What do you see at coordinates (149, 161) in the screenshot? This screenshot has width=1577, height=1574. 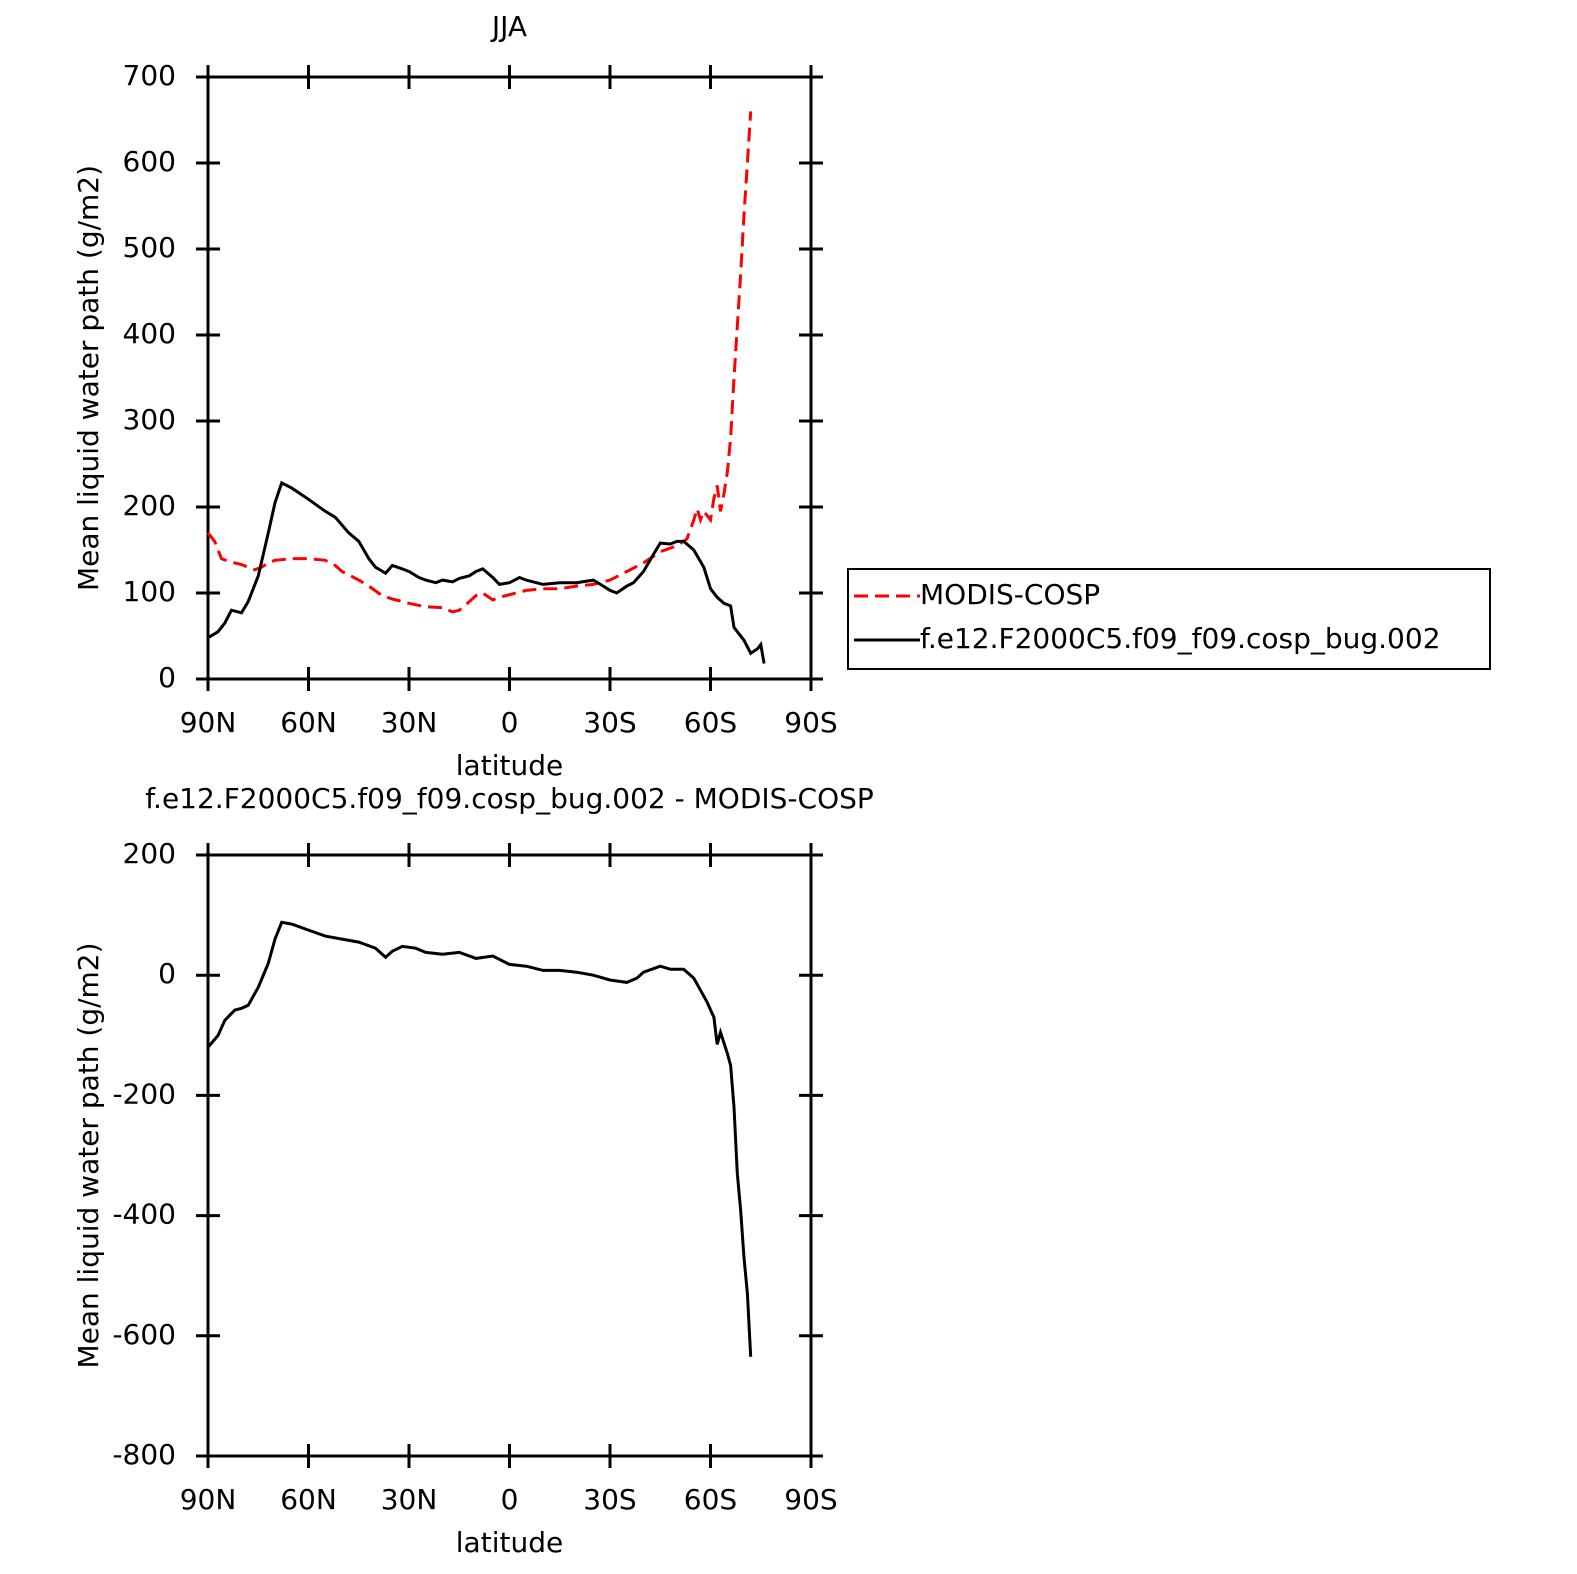 I see `y-tick-label: 600` at bounding box center [149, 161].